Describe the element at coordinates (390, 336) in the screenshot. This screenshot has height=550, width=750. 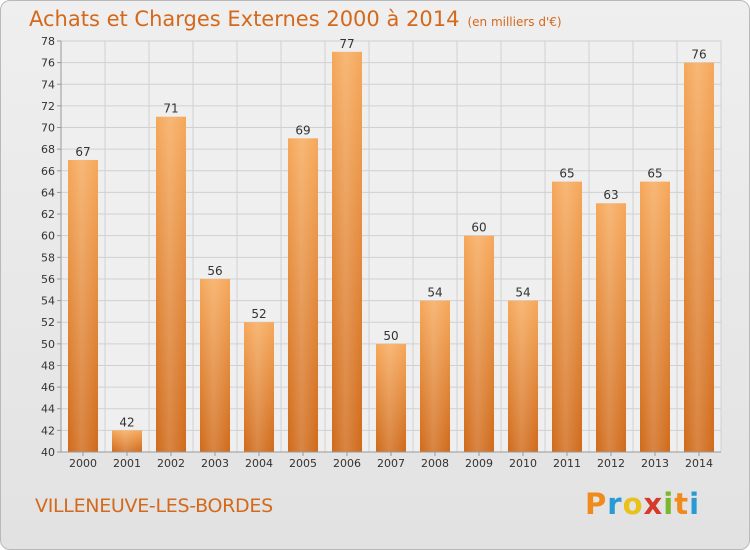
I see `bar-value-label: 50` at that location.